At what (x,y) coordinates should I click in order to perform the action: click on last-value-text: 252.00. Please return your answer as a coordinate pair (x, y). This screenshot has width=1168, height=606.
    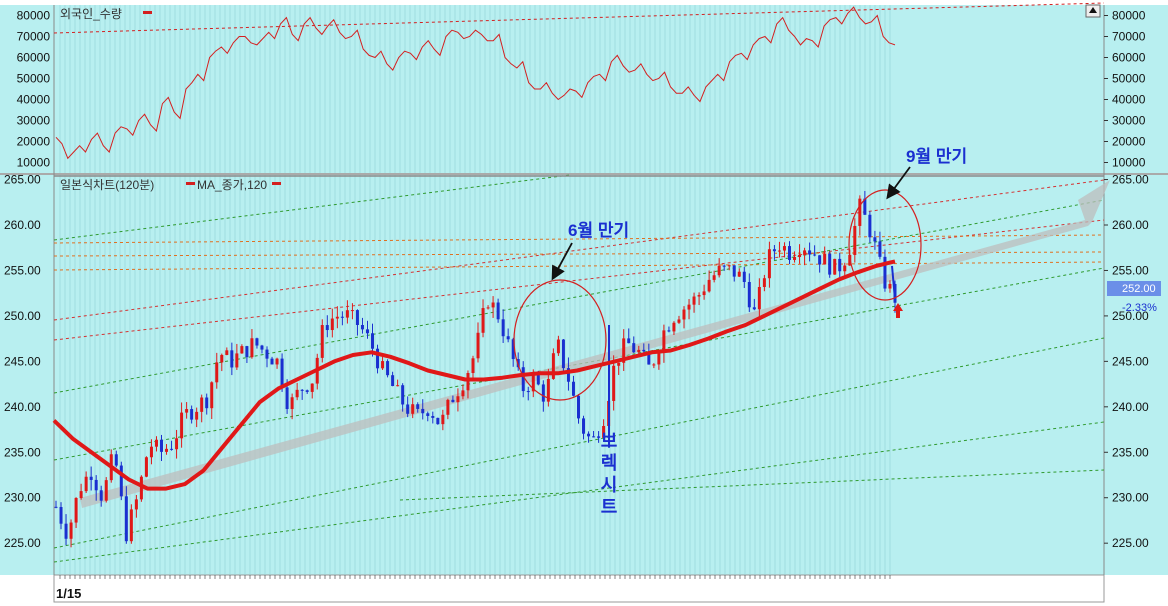
    Looking at the image, I should click on (1139, 289).